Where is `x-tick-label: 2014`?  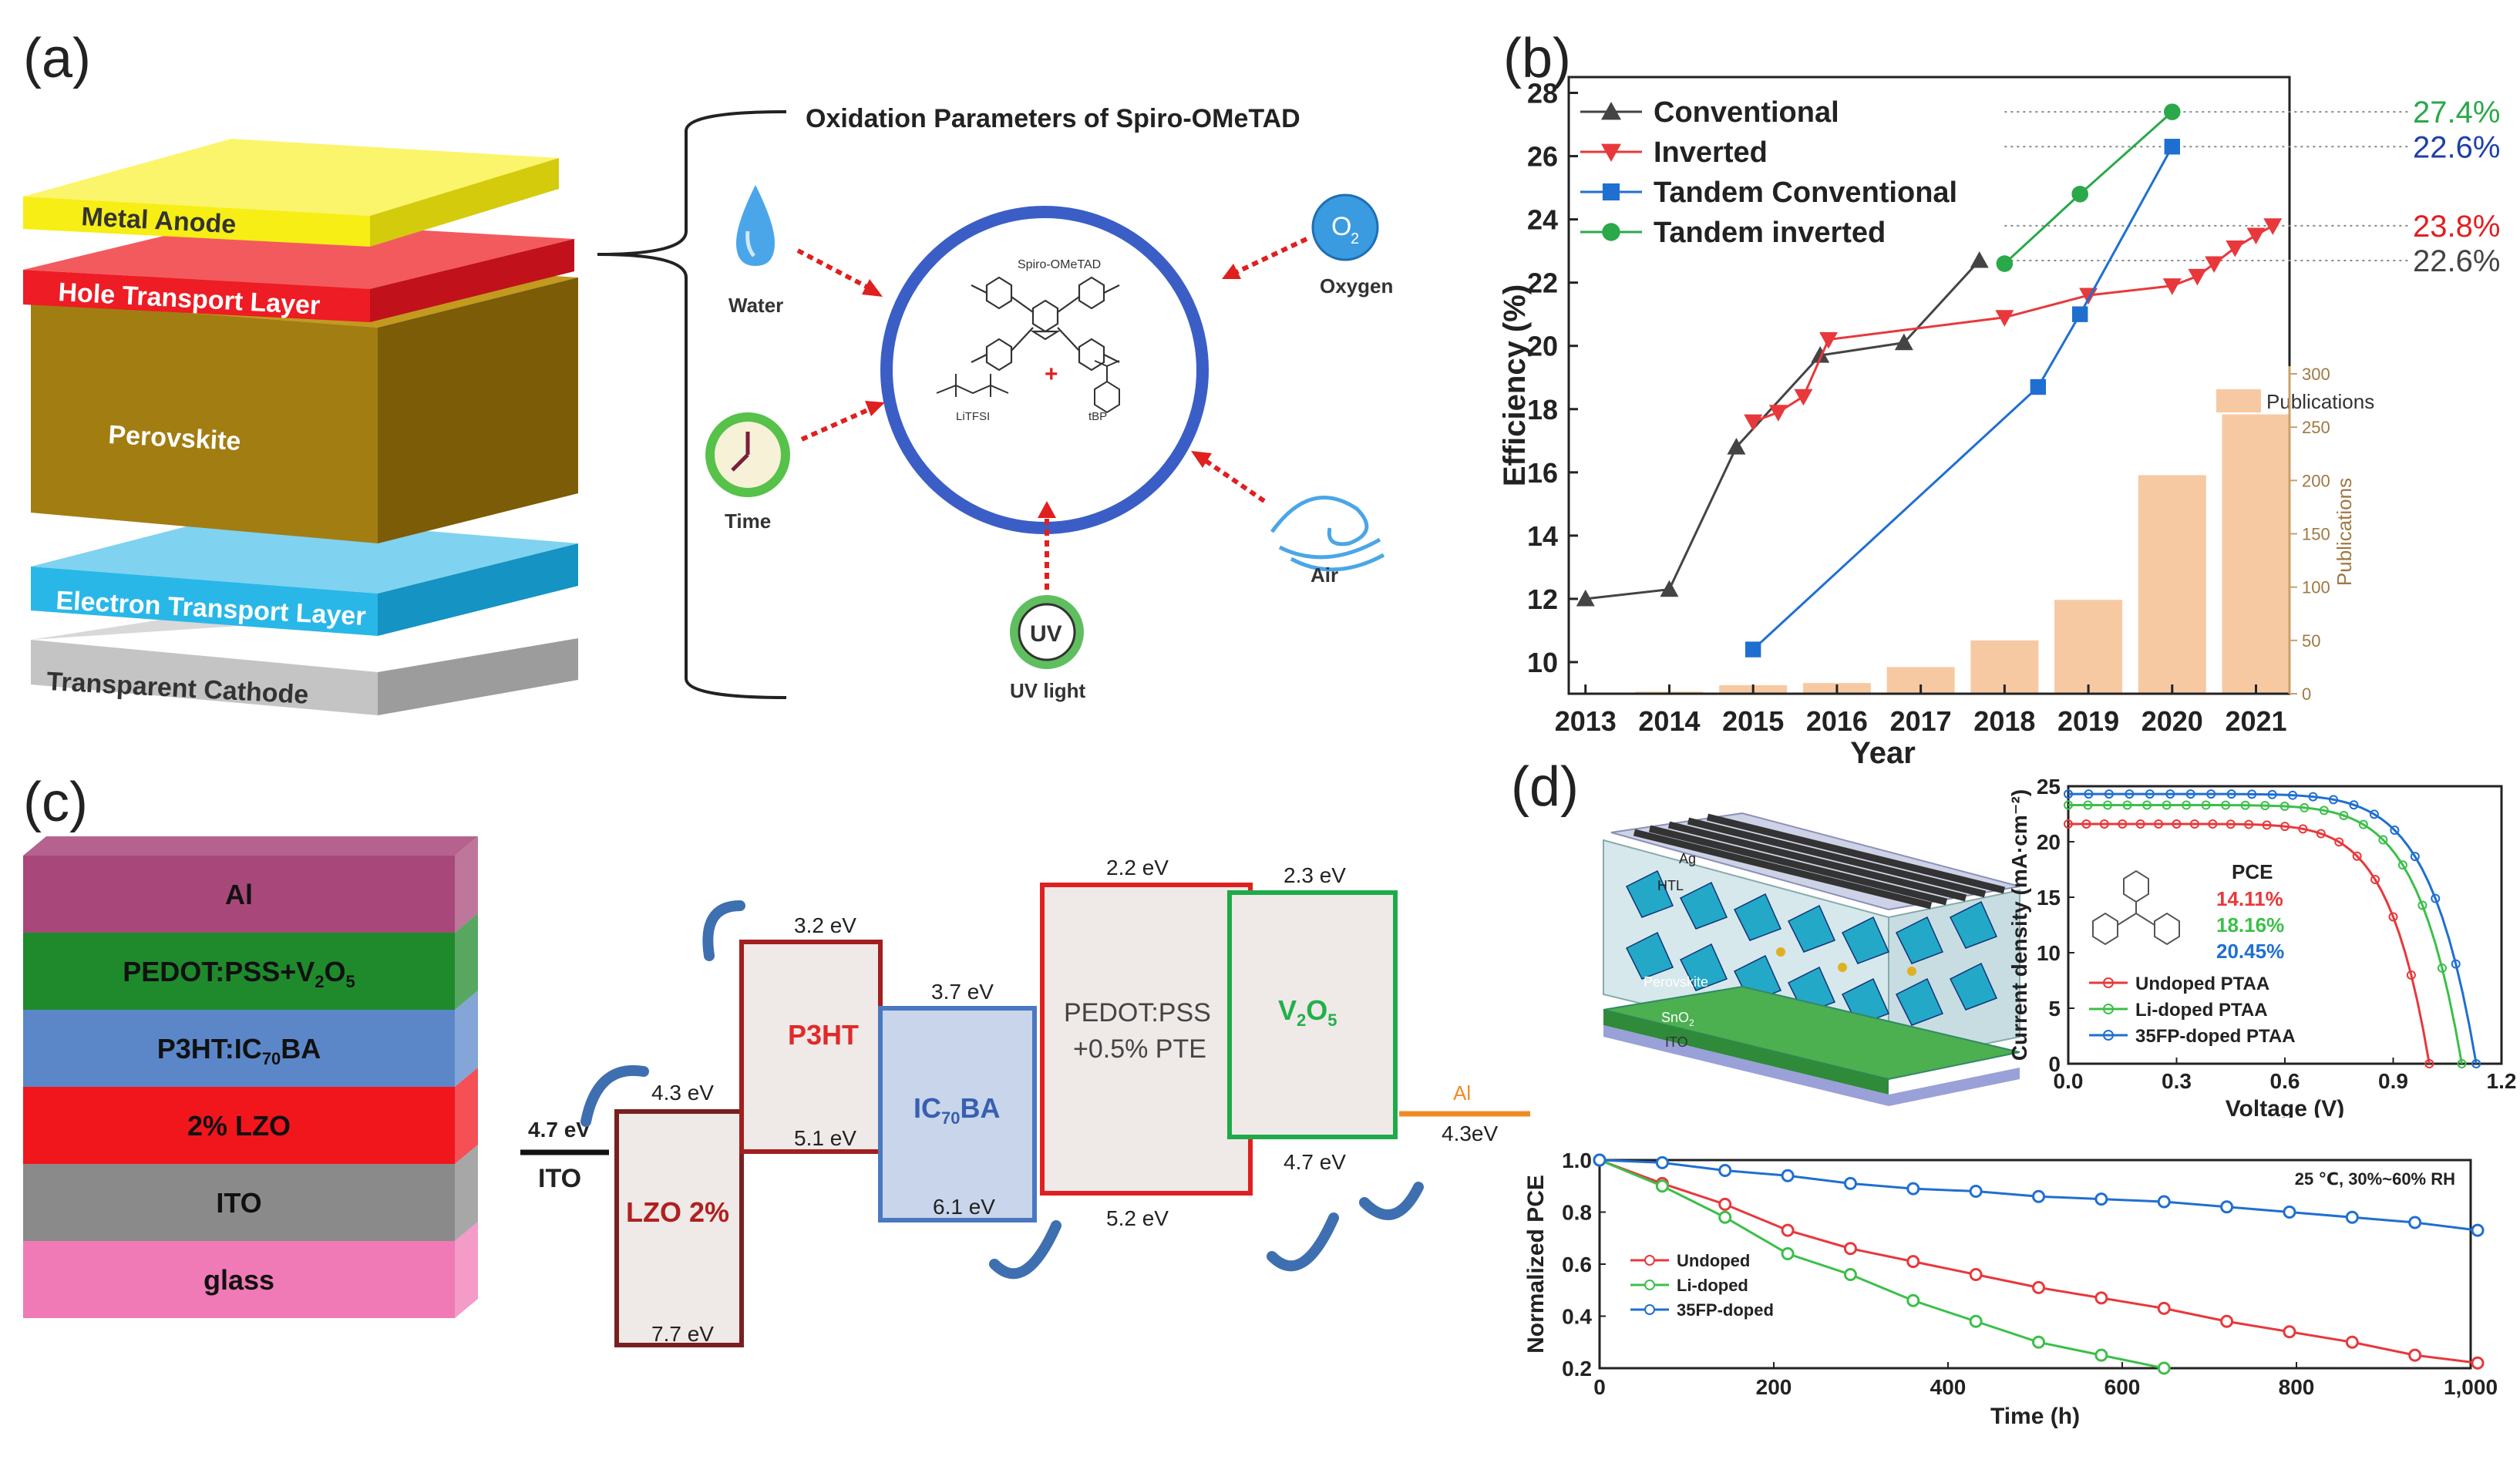
x-tick-label: 2014 is located at coordinates (1669, 721).